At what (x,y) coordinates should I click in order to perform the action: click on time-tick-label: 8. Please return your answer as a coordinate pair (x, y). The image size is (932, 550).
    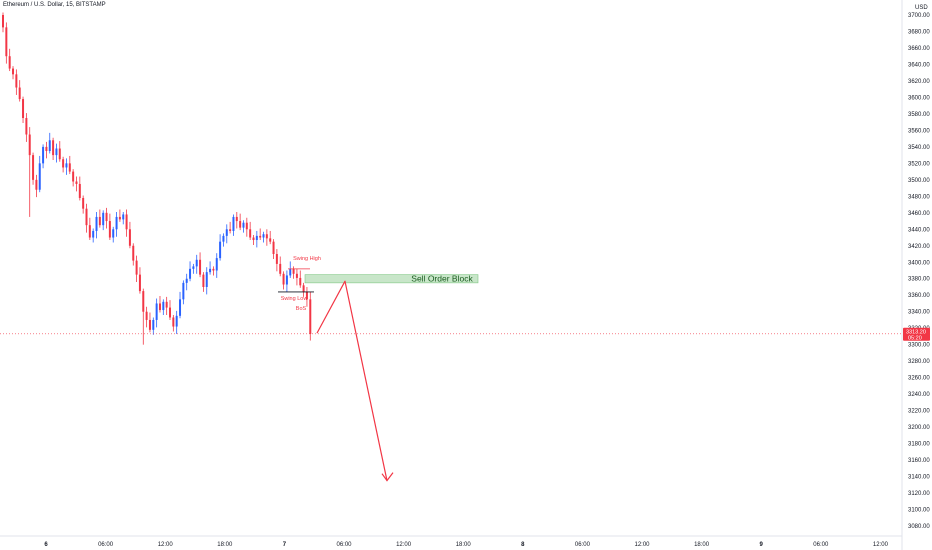
    Looking at the image, I should click on (523, 545).